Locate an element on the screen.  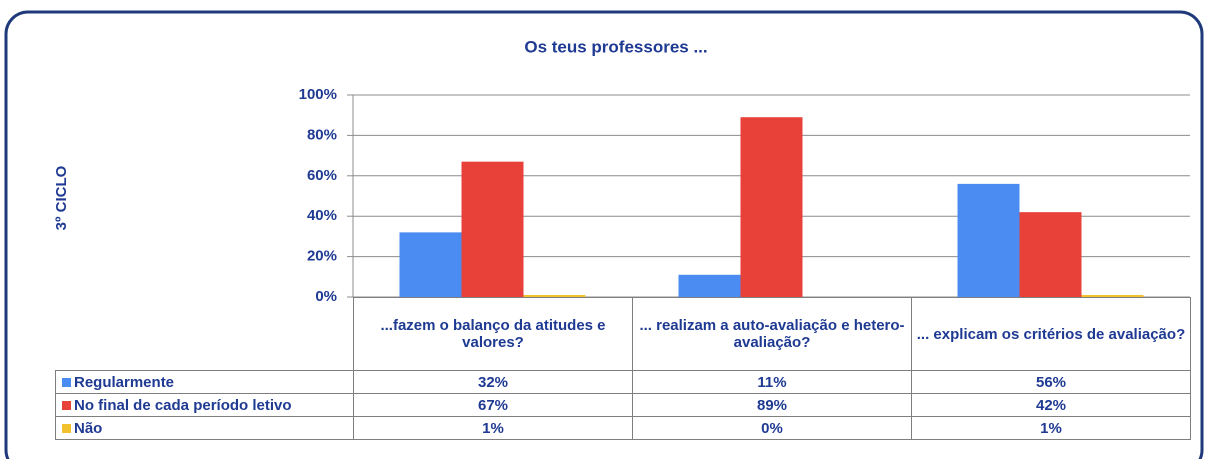
data-label-text: 32% is located at coordinates (493, 382).